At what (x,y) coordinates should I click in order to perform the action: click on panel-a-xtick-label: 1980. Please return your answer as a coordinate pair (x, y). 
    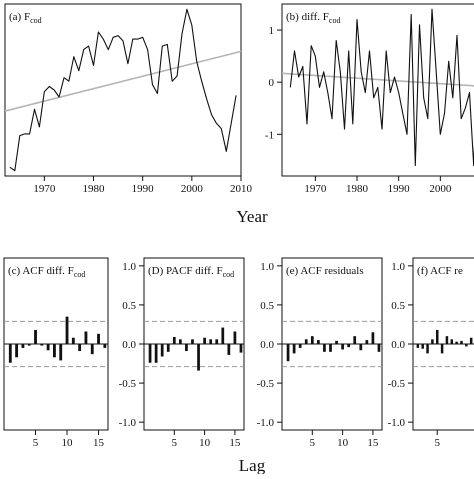
    Looking at the image, I should click on (94, 189).